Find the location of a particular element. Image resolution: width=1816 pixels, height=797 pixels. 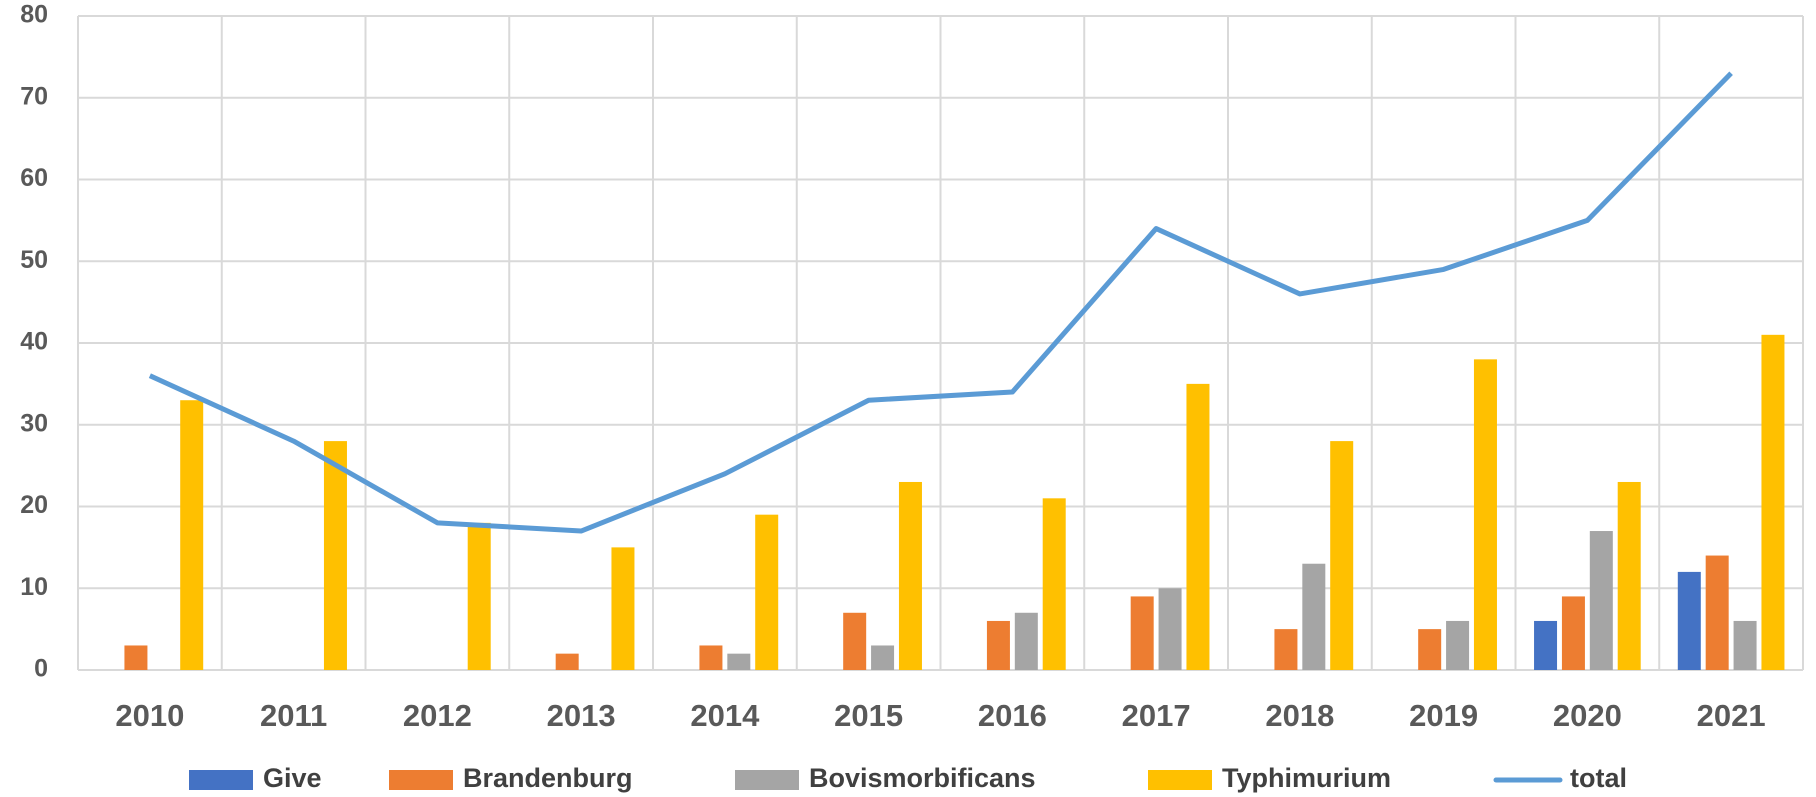

x-tick-label: 2021 is located at coordinates (1731, 715).